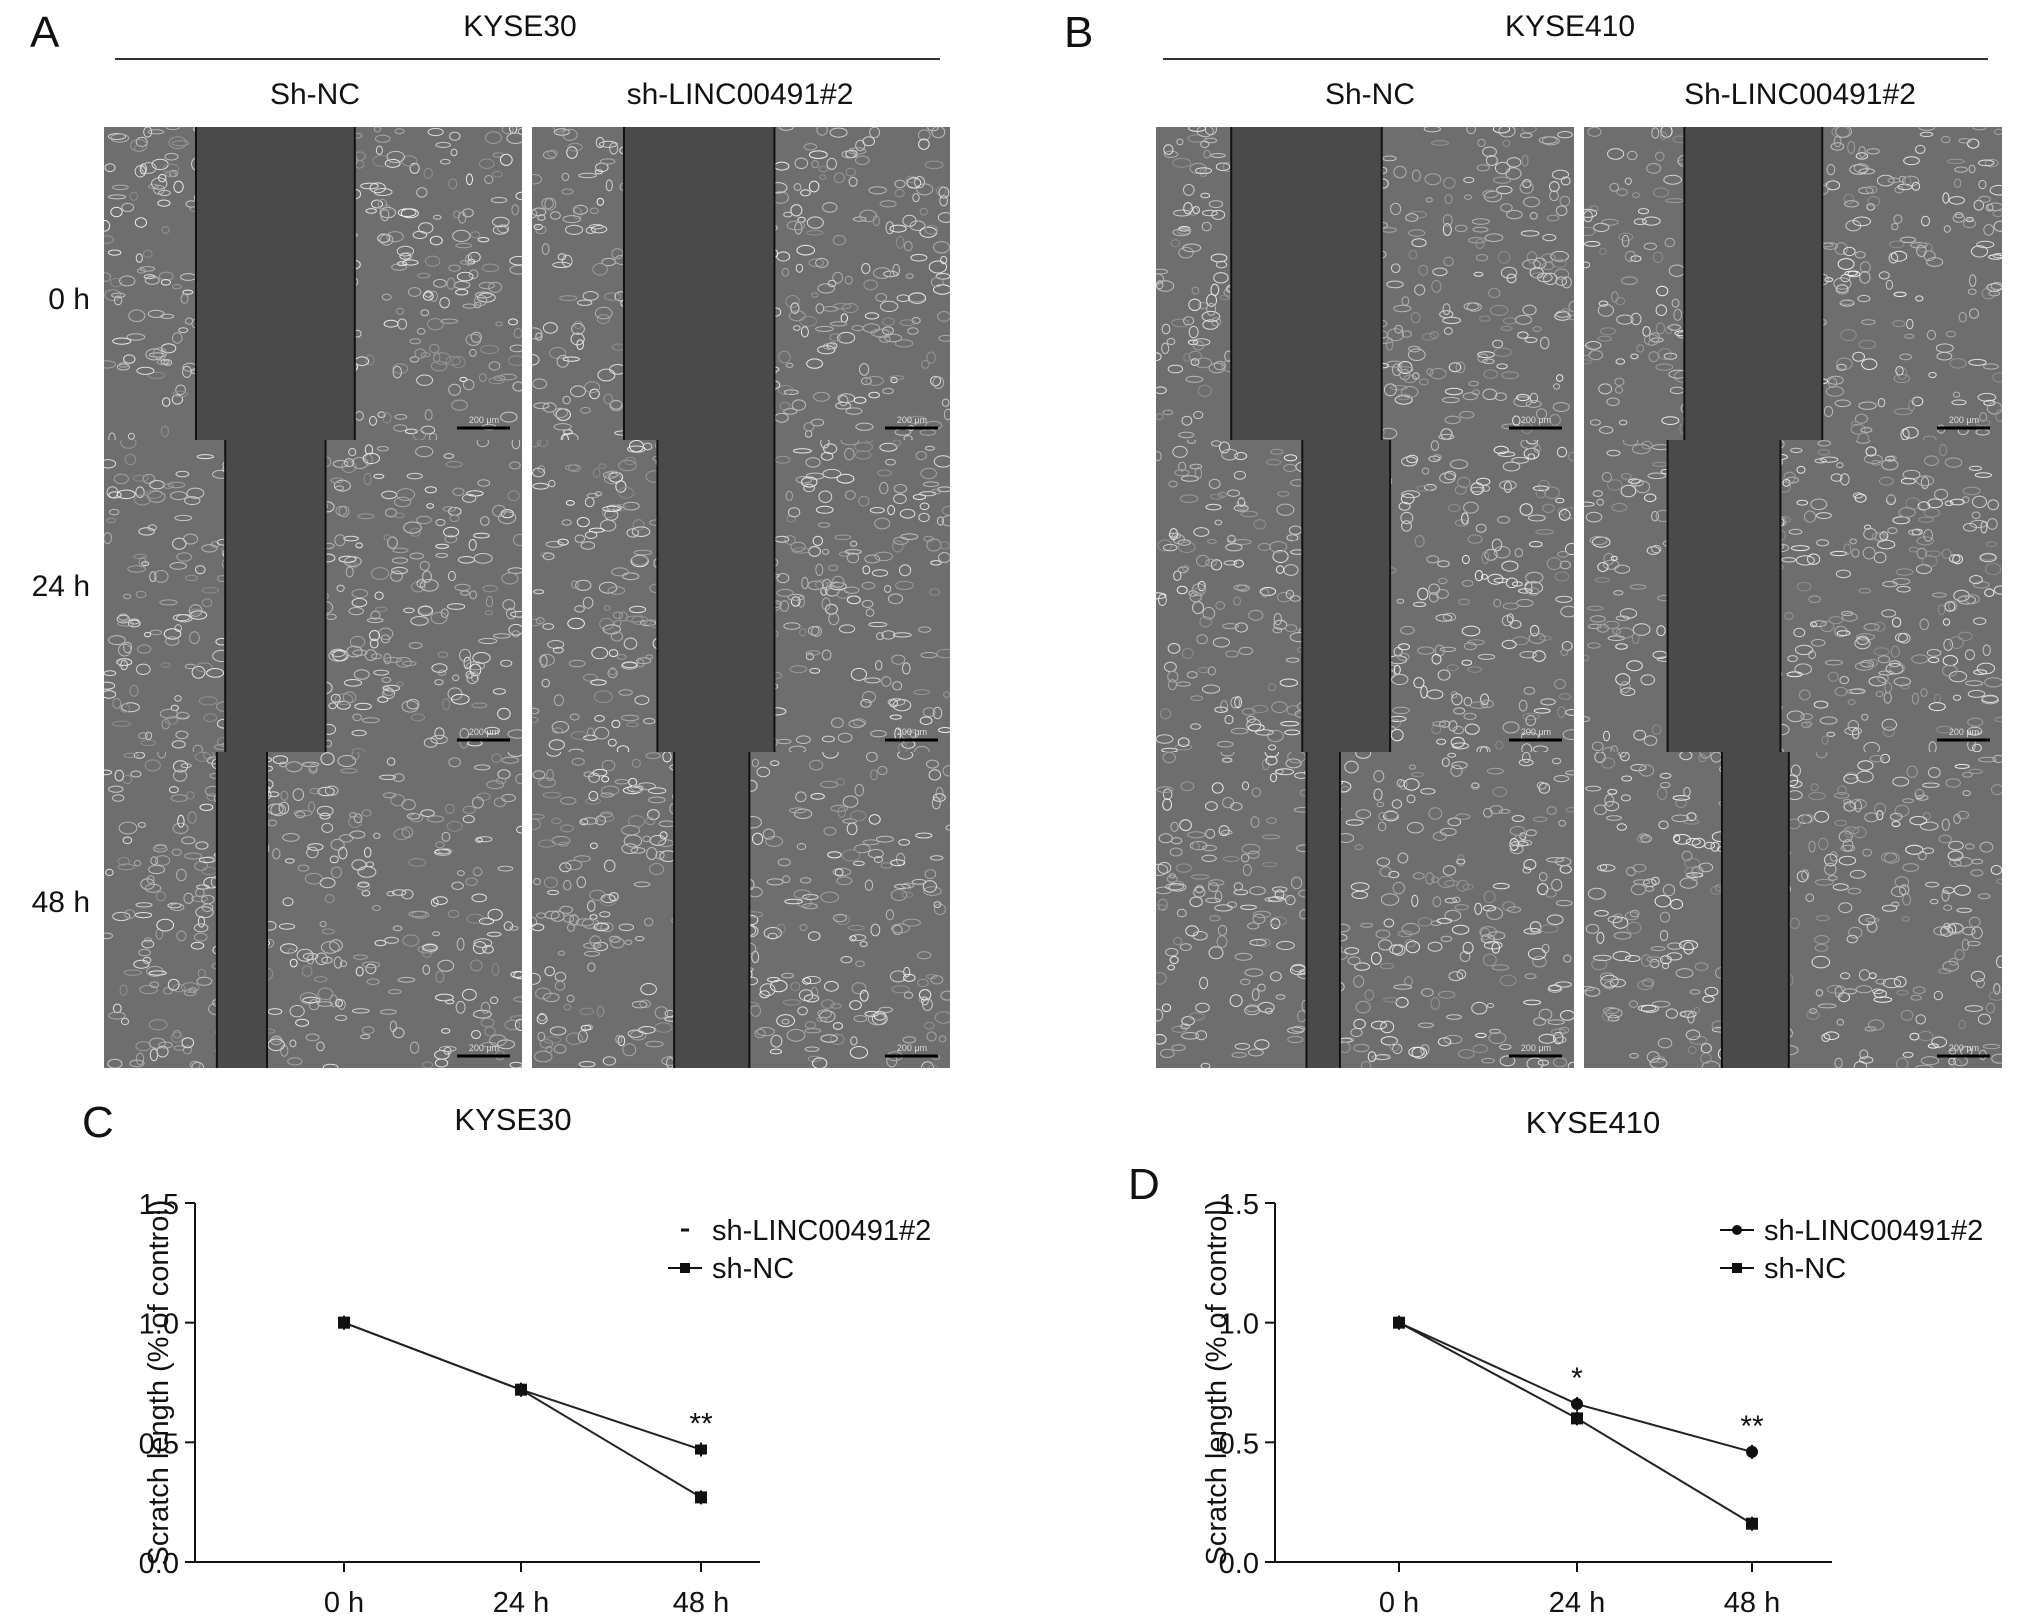 The image size is (2032, 1619). I want to click on panel-b-header-rule, so click(1575, 59).